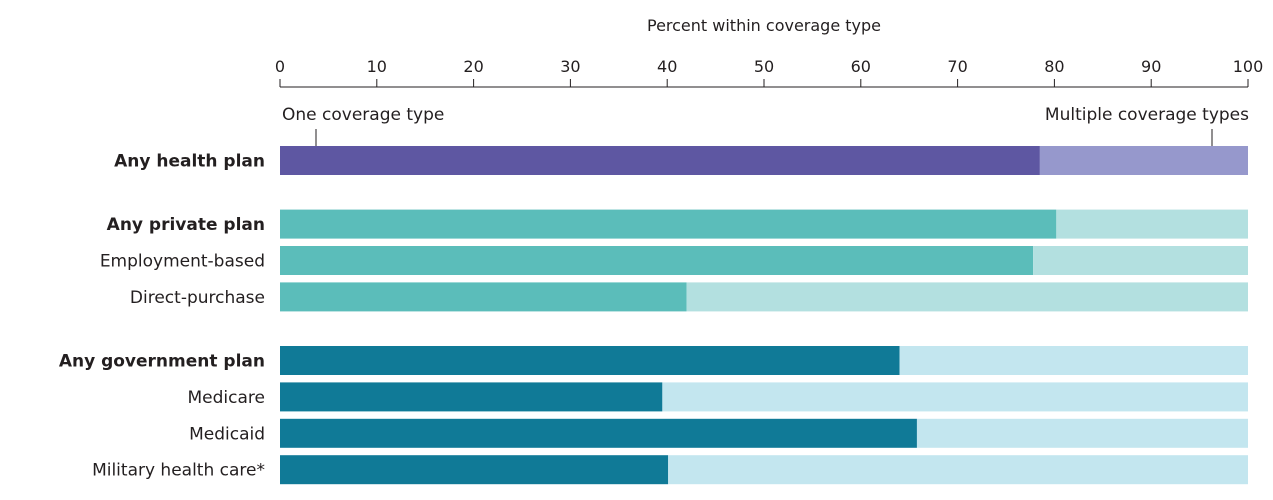  Describe the element at coordinates (280, 66) in the screenshot. I see `x-tick-label: 0` at that location.